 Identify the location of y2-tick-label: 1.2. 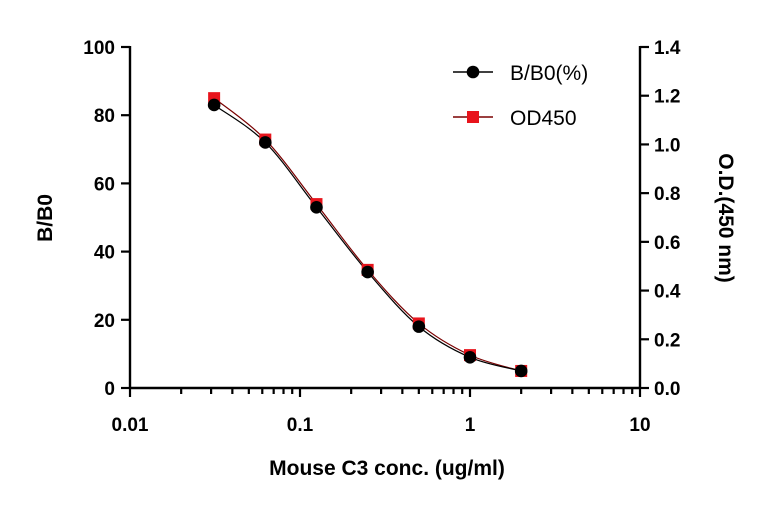
(667, 97).